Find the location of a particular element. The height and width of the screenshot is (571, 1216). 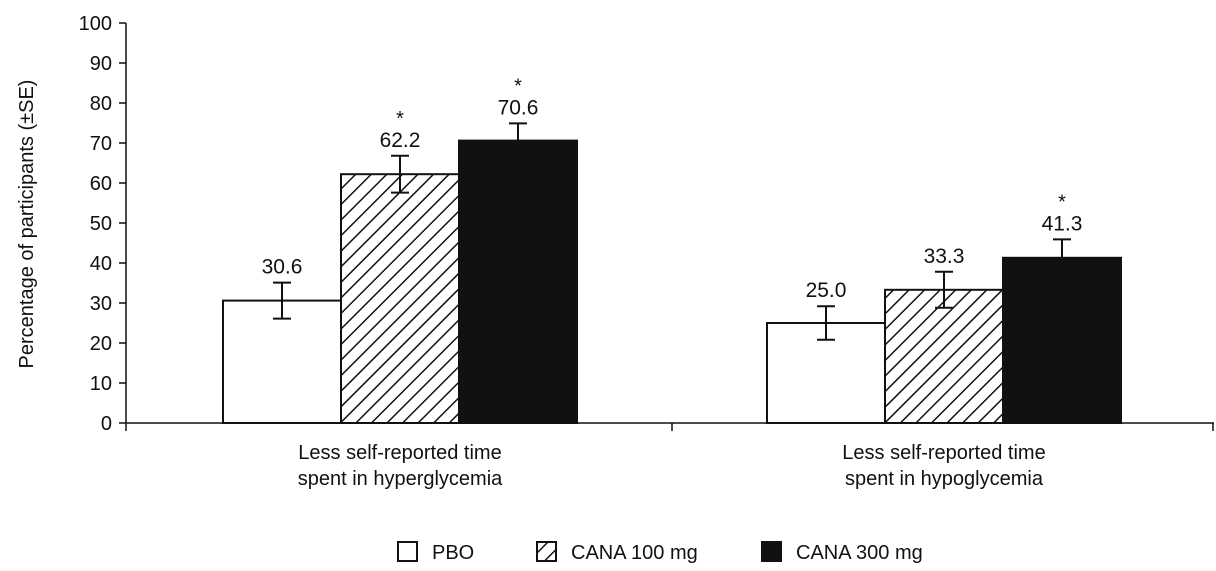

category-label: spent in hyperglycemia is located at coordinates (400, 479).